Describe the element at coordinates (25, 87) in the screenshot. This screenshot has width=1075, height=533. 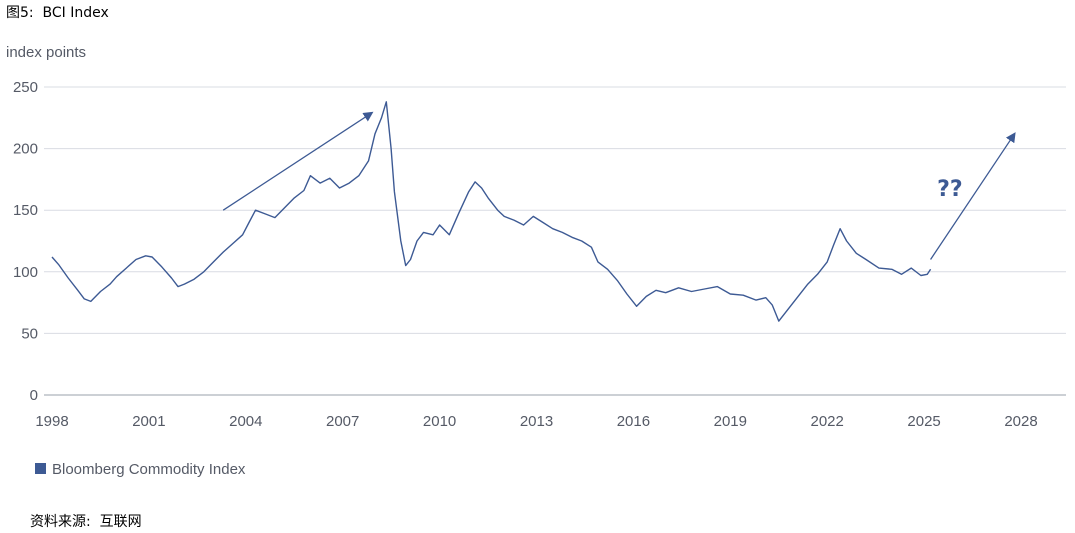
I see `y-tick-label: 250` at that location.